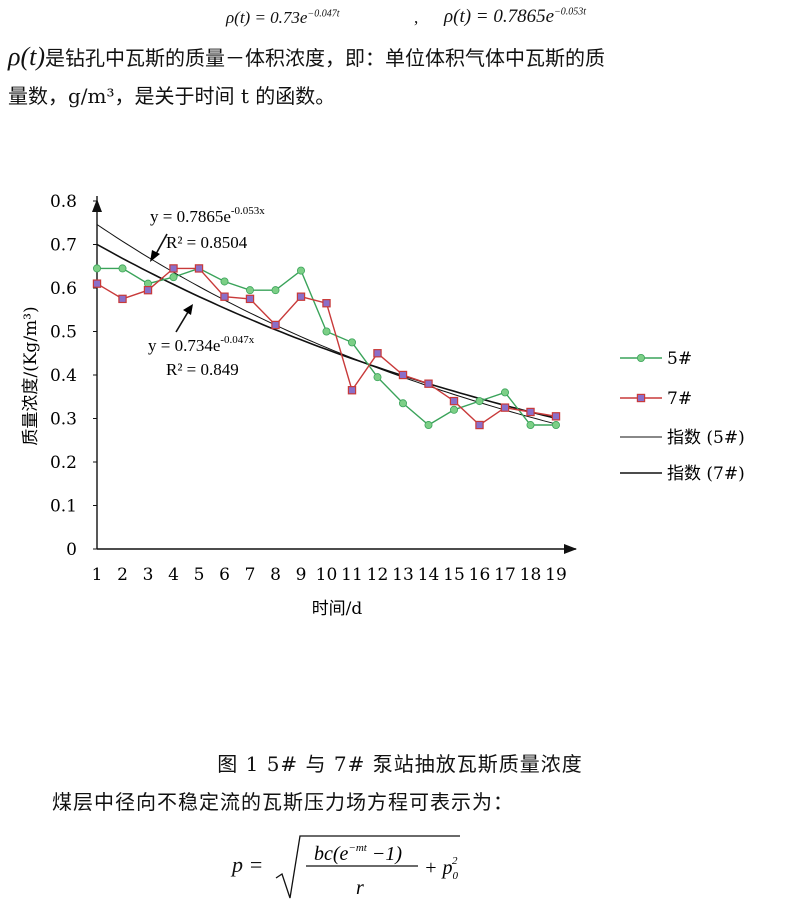 The height and width of the screenshot is (908, 800). What do you see at coordinates (148, 575) in the screenshot?
I see `x-tick-label: 3` at bounding box center [148, 575].